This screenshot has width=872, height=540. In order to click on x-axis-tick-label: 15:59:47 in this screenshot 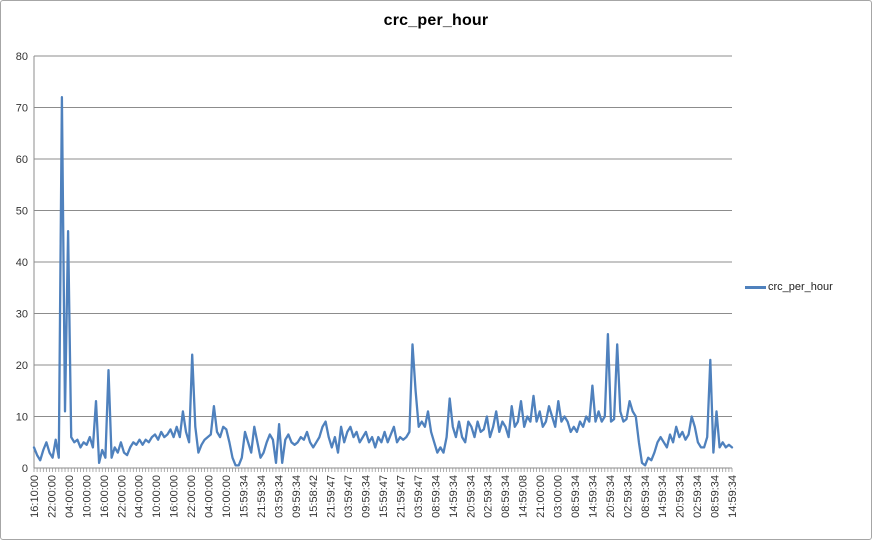, I will do `click(384, 496)`.